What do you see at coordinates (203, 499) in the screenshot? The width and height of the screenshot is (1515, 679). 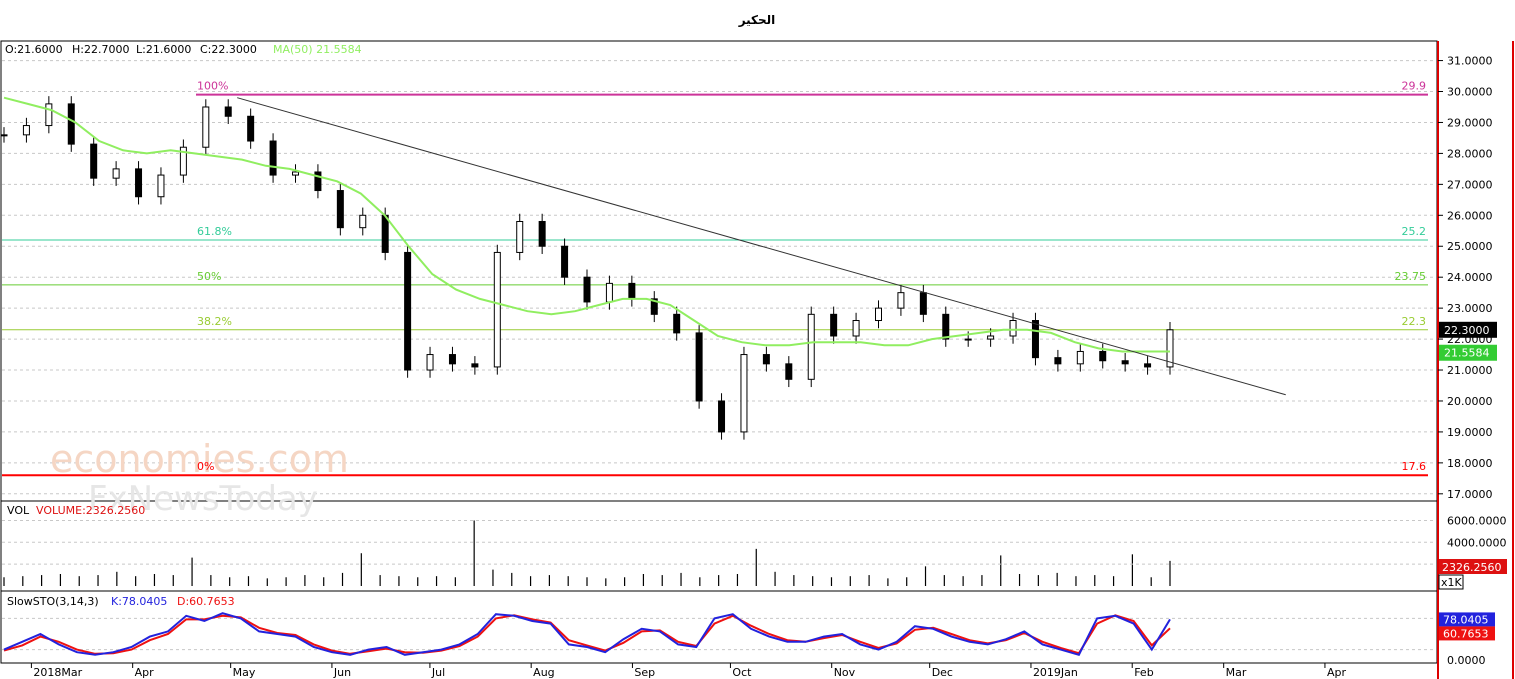 I see `watermark-fxnewstoday: FxNewsToday` at bounding box center [203, 499].